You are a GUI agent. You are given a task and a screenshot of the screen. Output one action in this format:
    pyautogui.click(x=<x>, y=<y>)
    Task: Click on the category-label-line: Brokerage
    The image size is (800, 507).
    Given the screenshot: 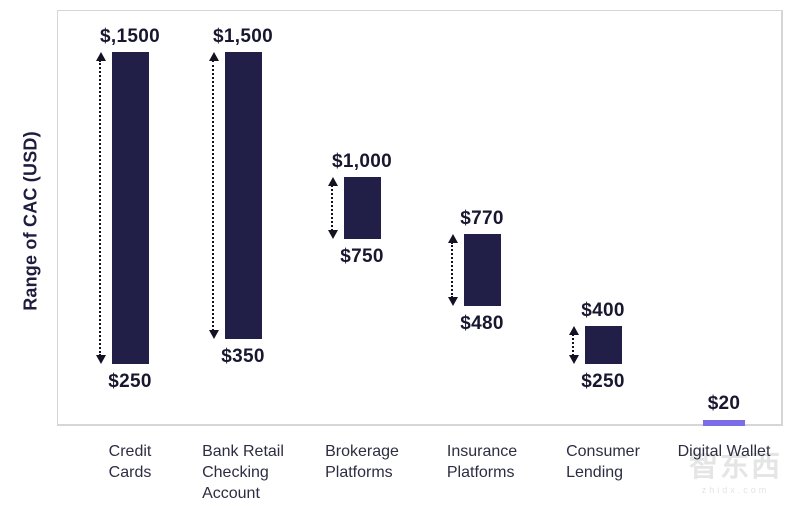 What is the action you would take?
    pyautogui.click(x=362, y=451)
    